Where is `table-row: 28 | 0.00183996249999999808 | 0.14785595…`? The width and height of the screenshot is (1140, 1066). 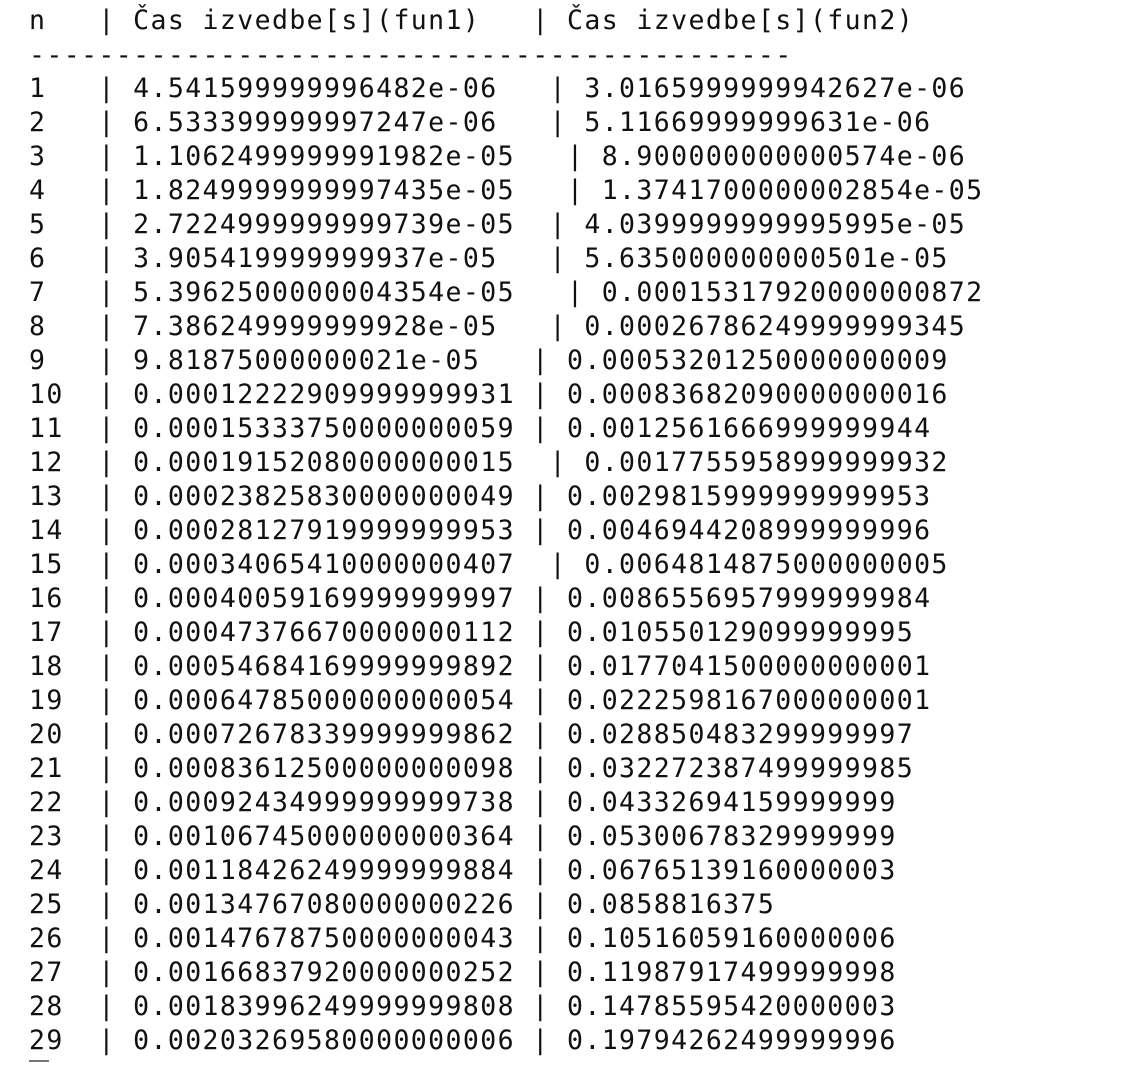
table-row: 28 | 0.00183996249999999808 | 0.14785595… is located at coordinates (463, 1006).